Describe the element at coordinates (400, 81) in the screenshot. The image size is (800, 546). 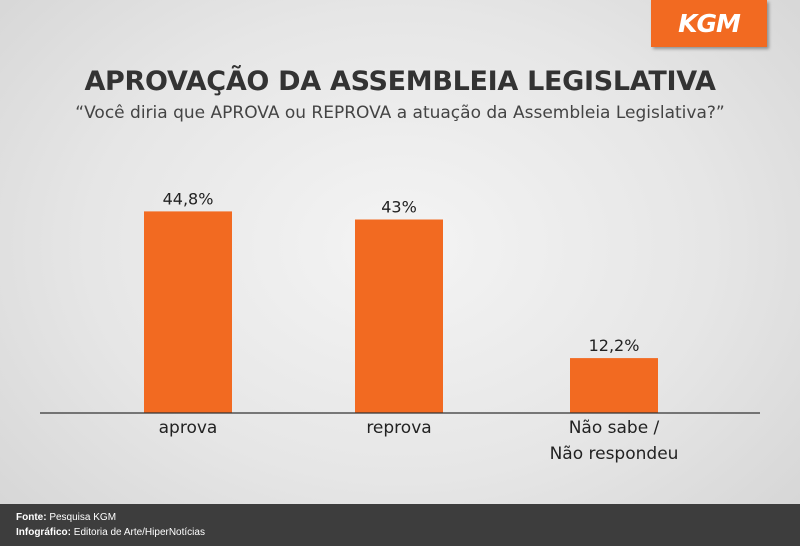
I see `chart-title: APROVAÇÃO DA ASSEMBLEIA LEGISLATIVA` at that location.